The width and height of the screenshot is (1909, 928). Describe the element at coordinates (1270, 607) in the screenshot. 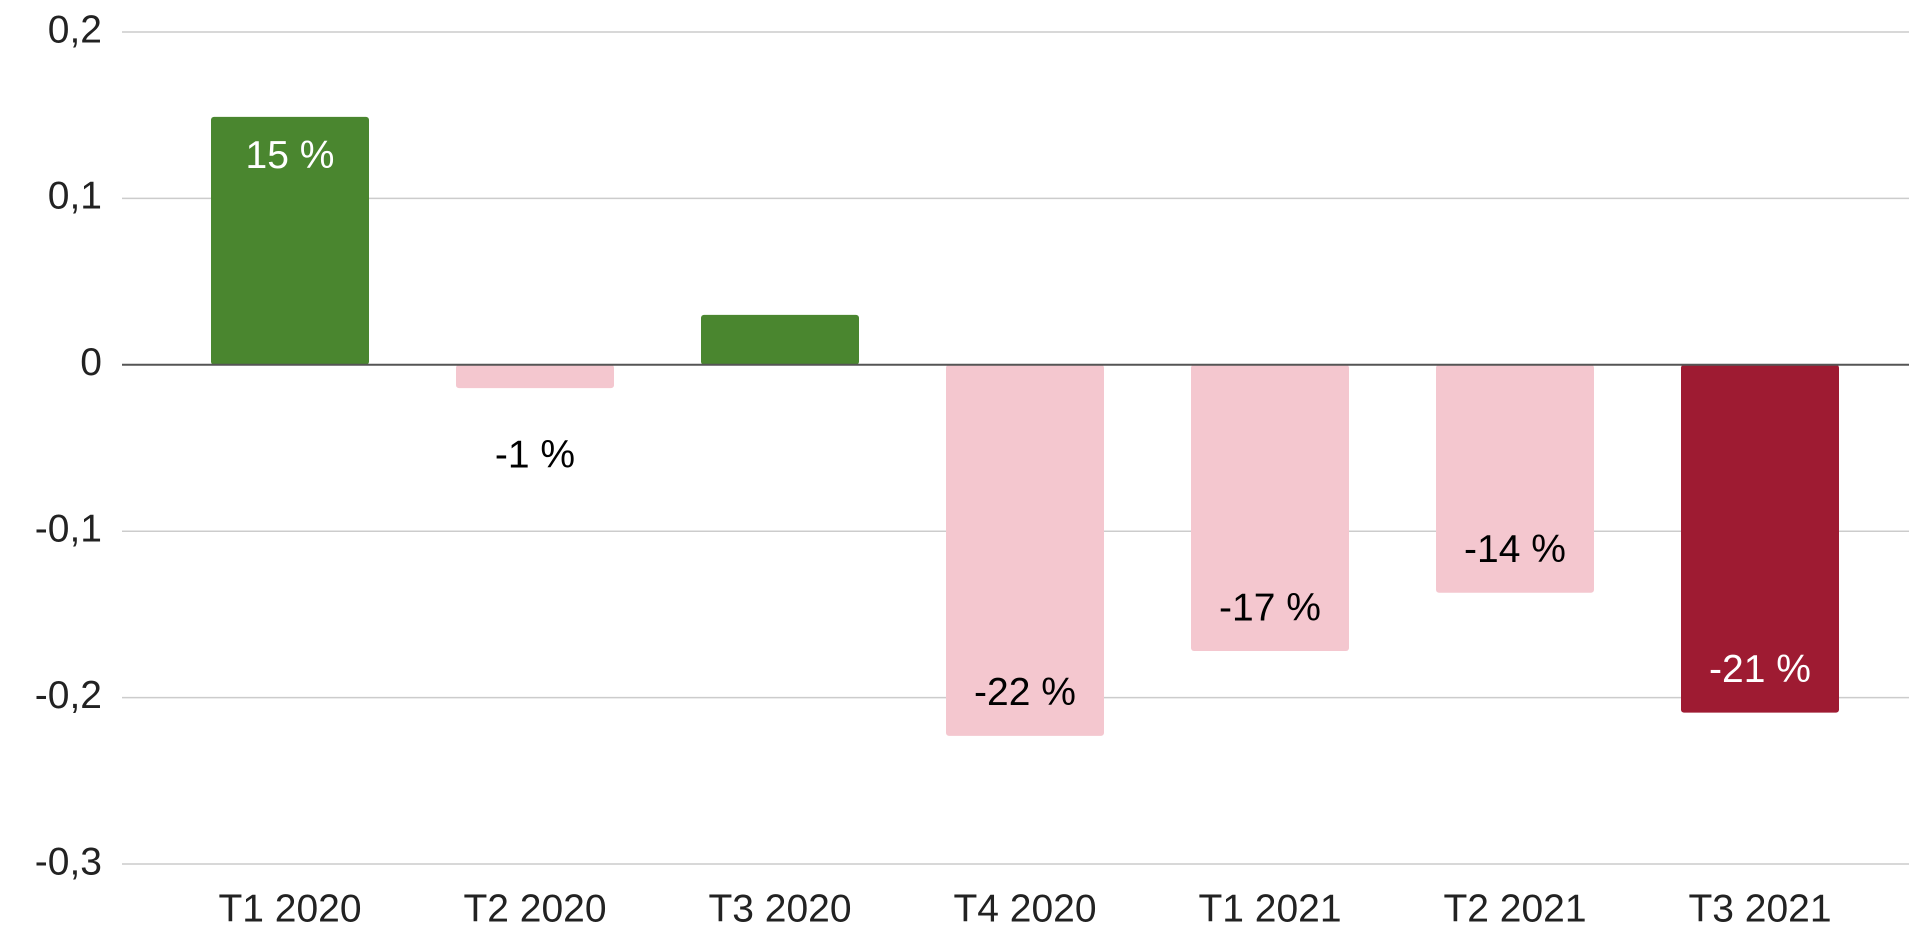

I see `data-label: -17 %` at that location.